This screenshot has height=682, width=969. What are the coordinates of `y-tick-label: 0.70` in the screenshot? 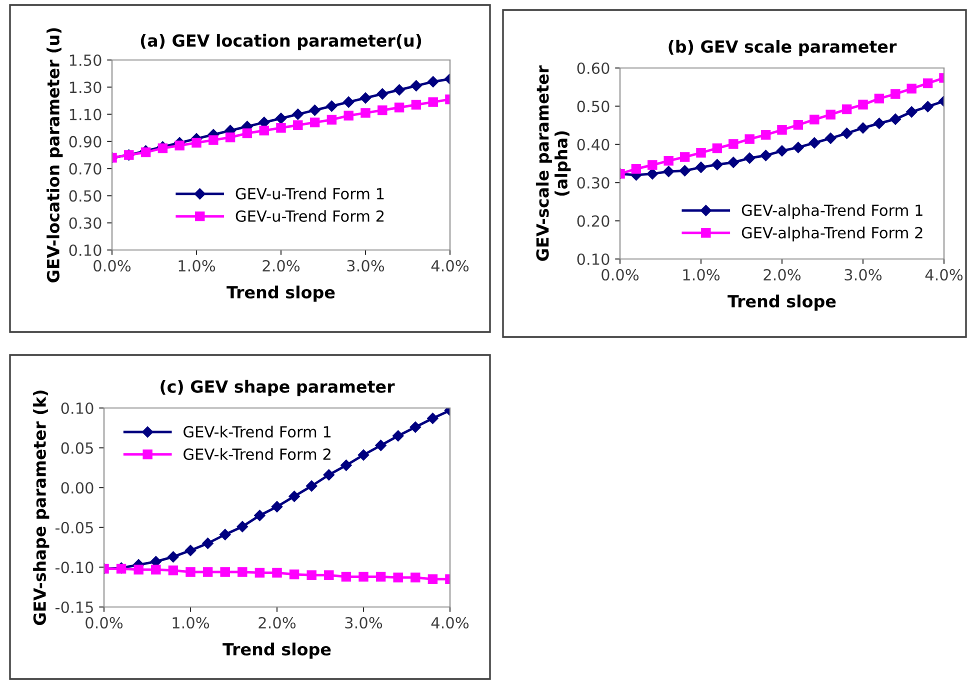 It's located at (85, 169).